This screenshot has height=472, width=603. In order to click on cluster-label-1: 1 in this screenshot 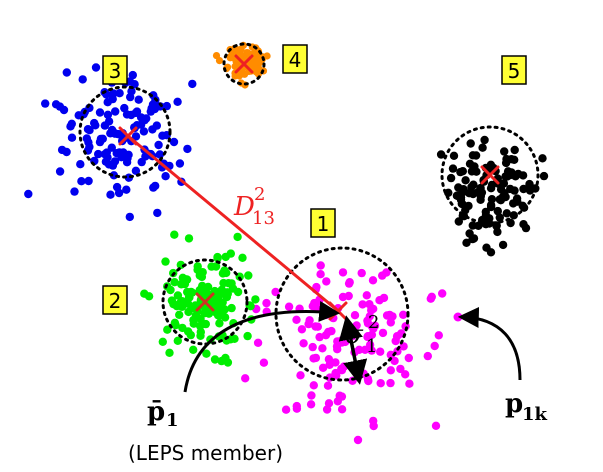, I will do `click(323, 223)`.